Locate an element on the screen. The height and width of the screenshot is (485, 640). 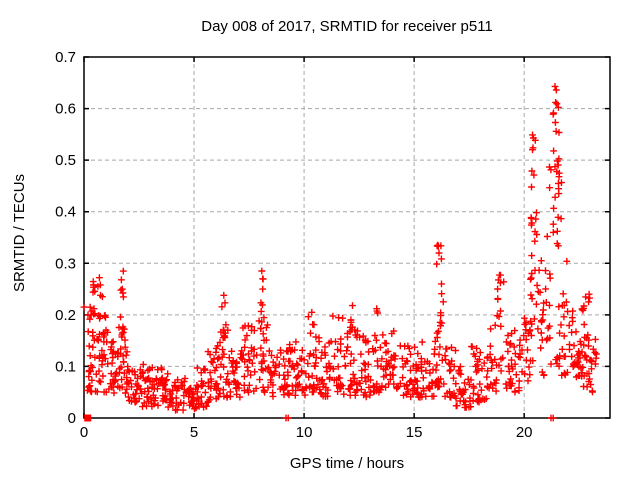
x-tick-label: 15 is located at coordinates (414, 432).